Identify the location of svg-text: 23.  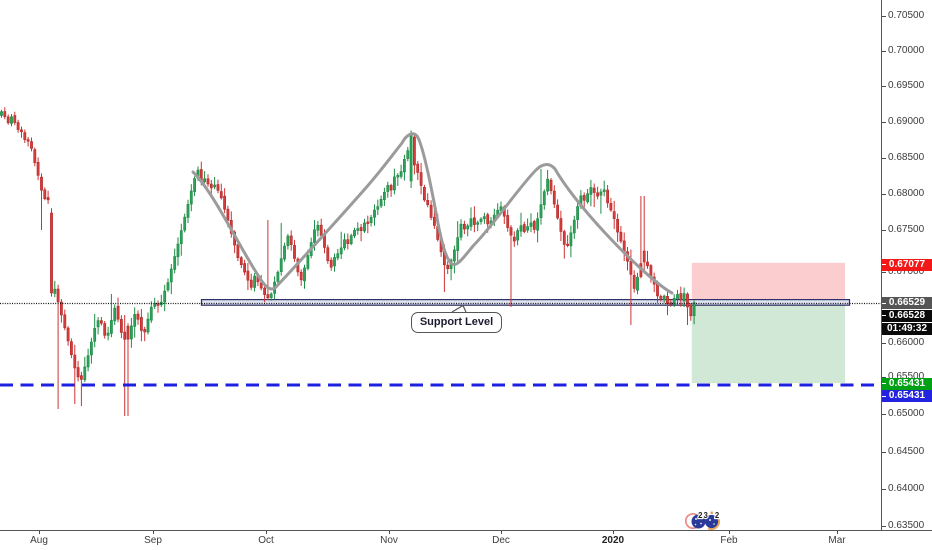
(703, 515).